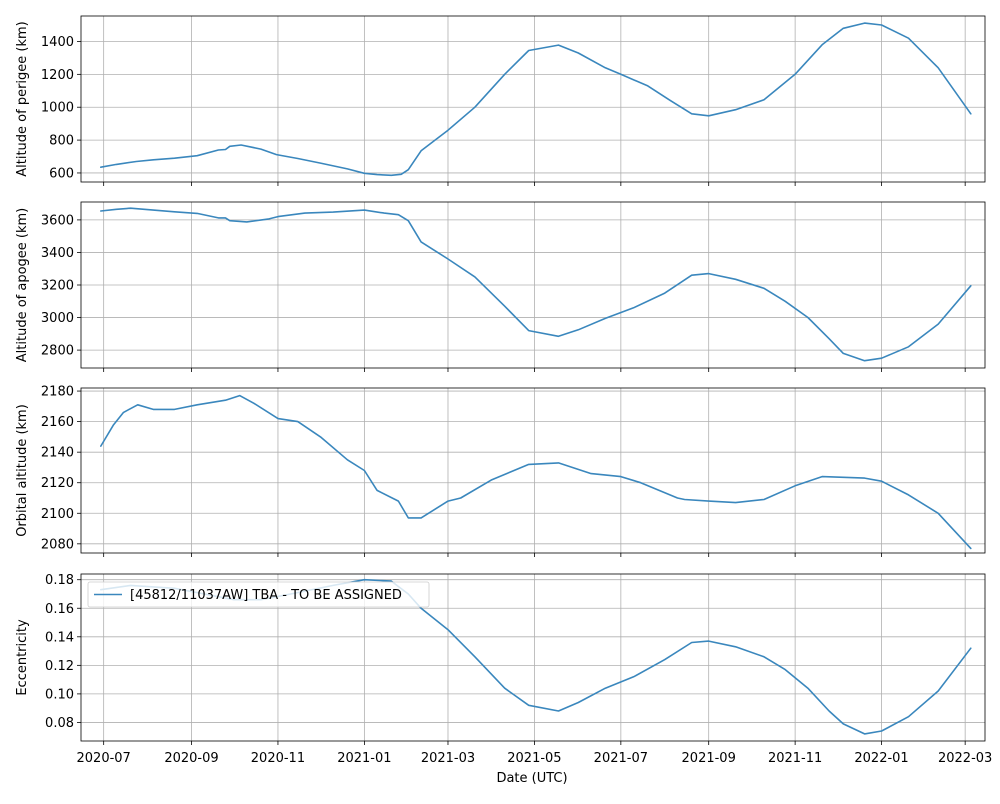 Image resolution: width=1000 pixels, height=804 pixels. What do you see at coordinates (534, 758) in the screenshot?
I see `x-tick-label-2021-05: 2021-05` at bounding box center [534, 758].